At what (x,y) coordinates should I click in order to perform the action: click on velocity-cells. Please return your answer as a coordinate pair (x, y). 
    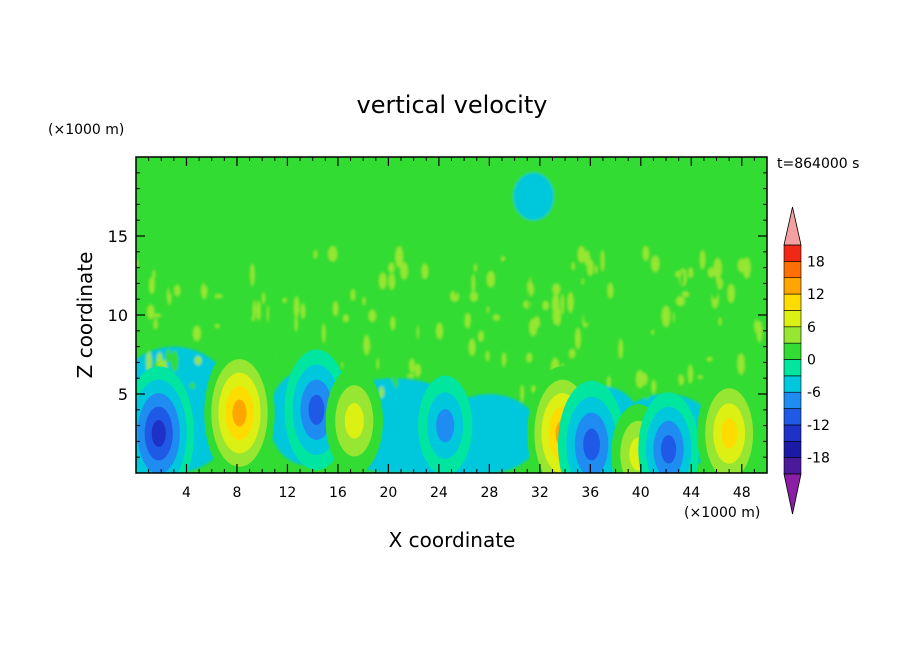
    Looking at the image, I should click on (449, 409).